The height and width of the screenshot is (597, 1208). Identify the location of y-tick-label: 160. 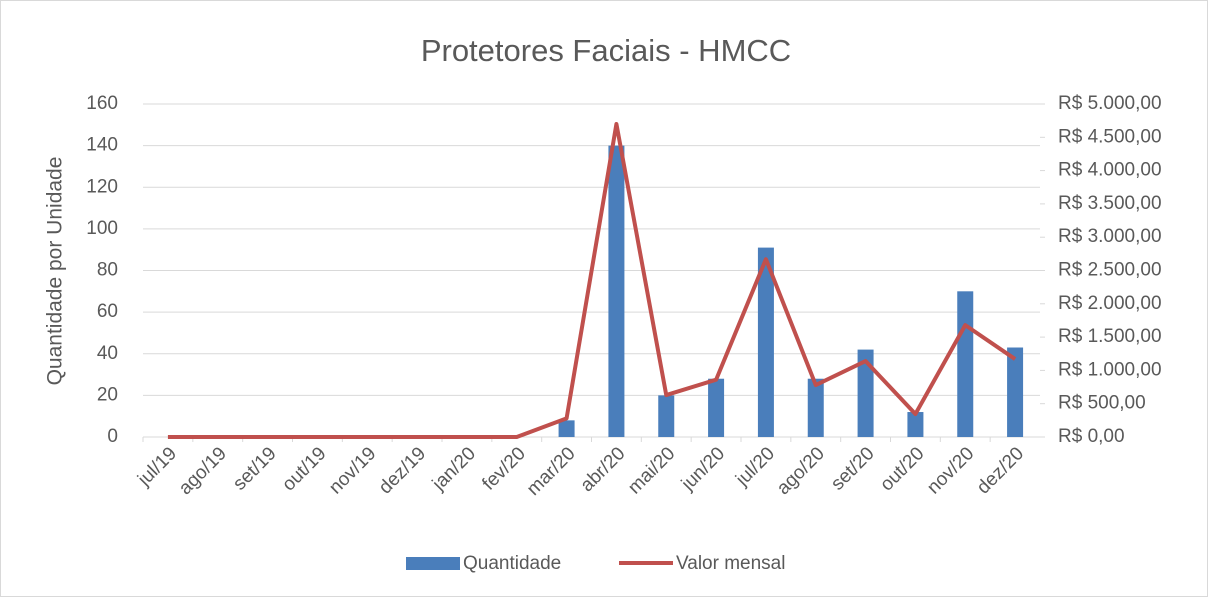
(102, 103).